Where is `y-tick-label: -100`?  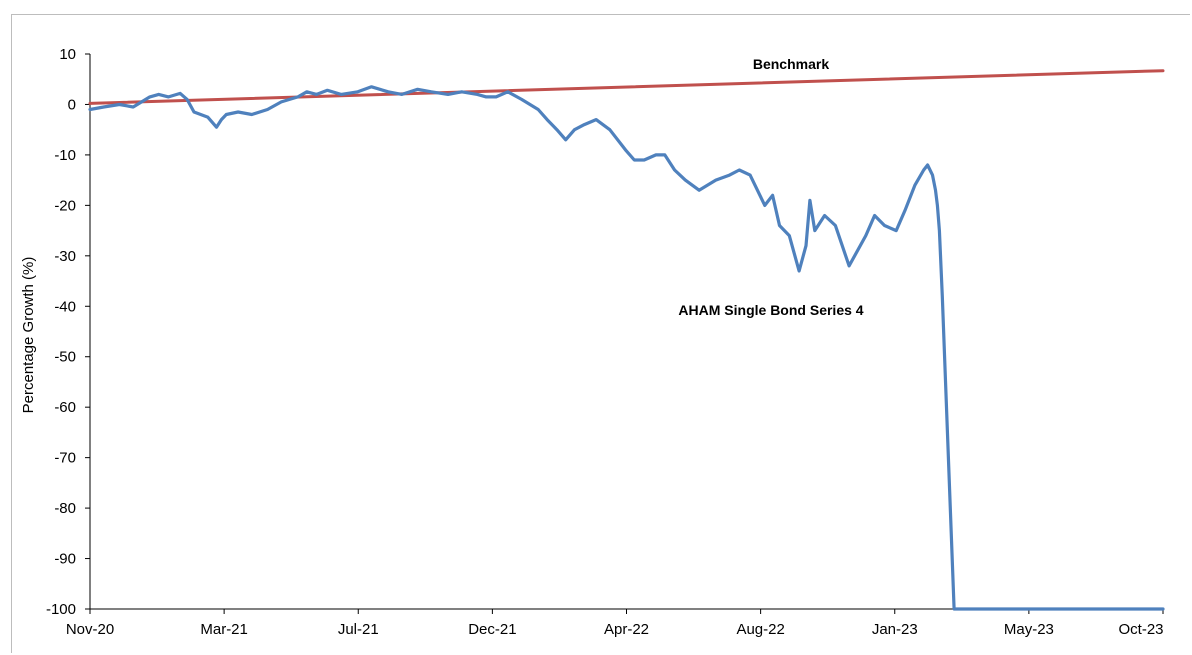
y-tick-label: -100 is located at coordinates (61, 609).